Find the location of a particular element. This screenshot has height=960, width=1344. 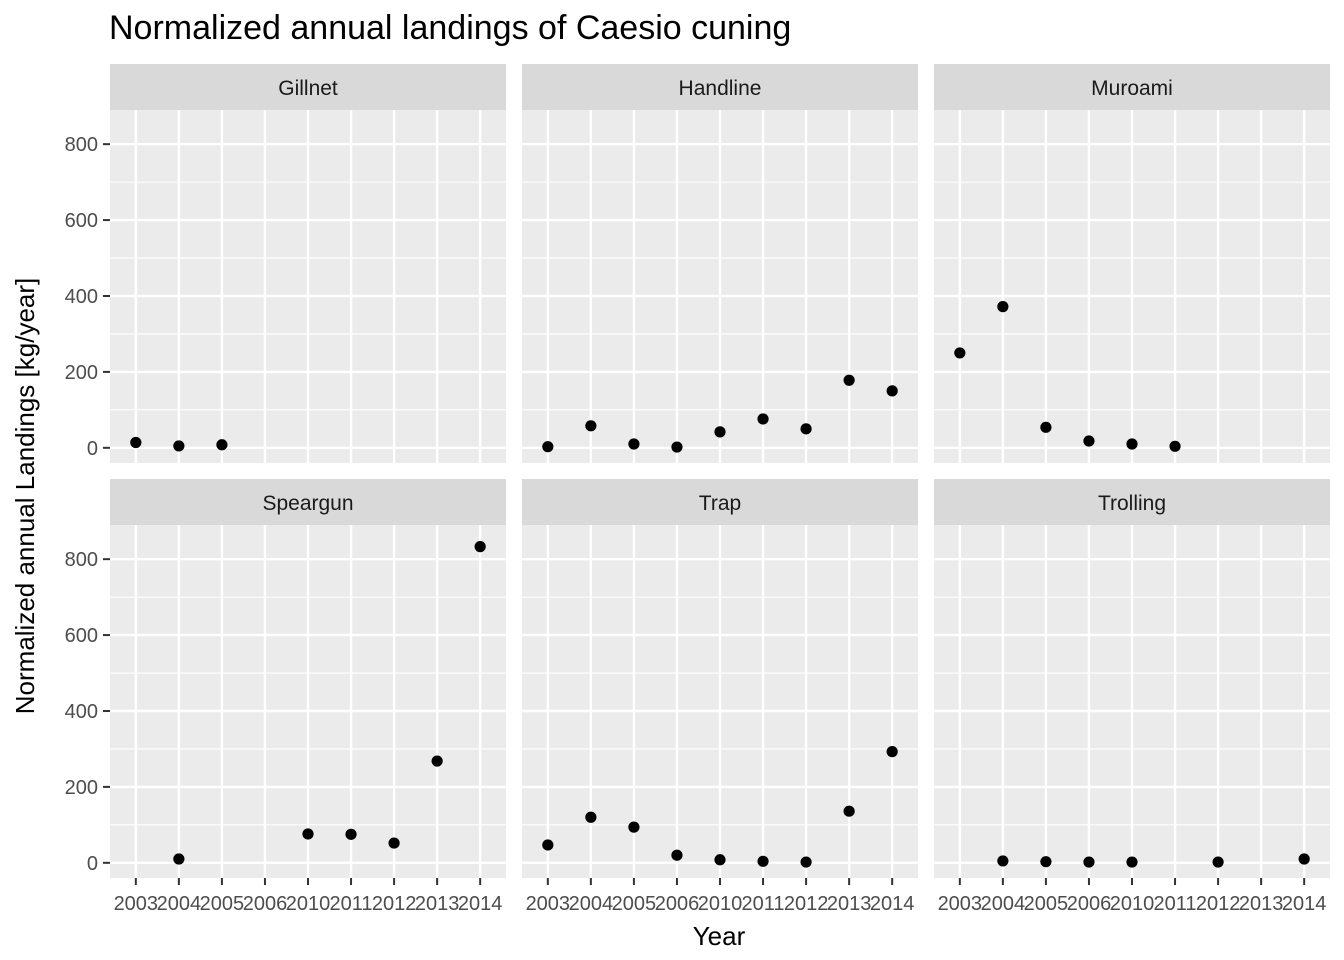

facet-strip-label: Trap is located at coordinates (720, 503).